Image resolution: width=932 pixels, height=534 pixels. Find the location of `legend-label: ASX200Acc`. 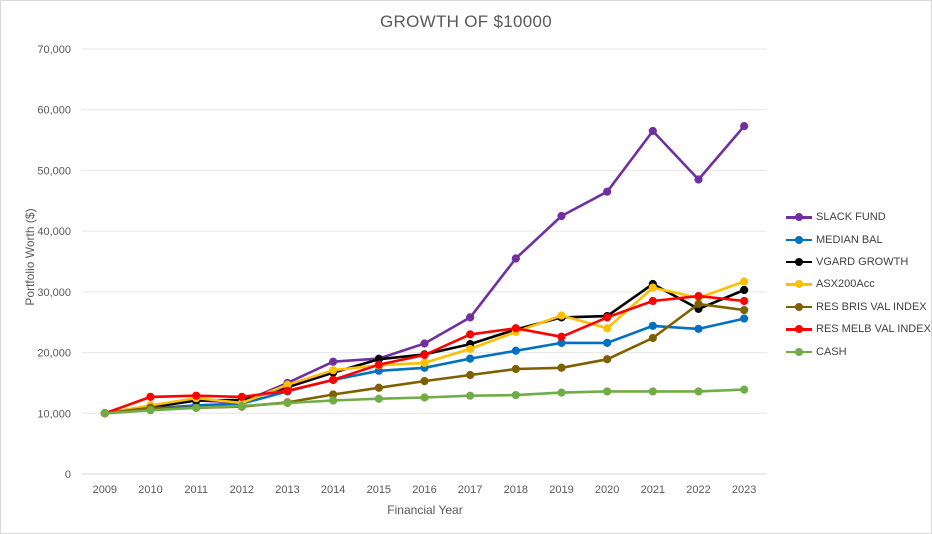

legend-label: ASX200Acc is located at coordinates (845, 284).